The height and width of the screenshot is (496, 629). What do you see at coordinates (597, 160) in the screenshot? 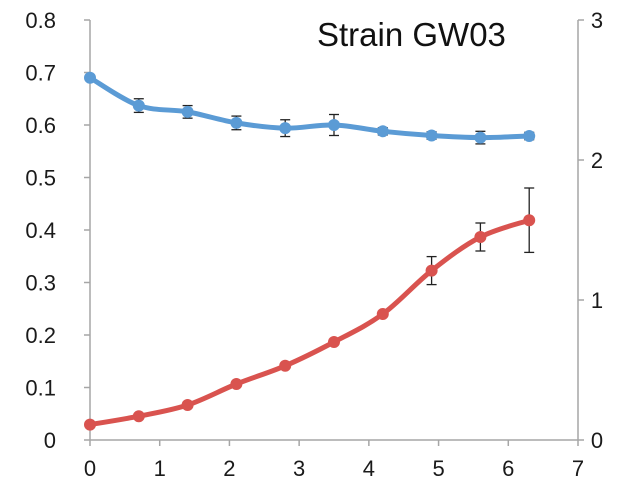
I see `y2-tick-label: 2` at bounding box center [597, 160].